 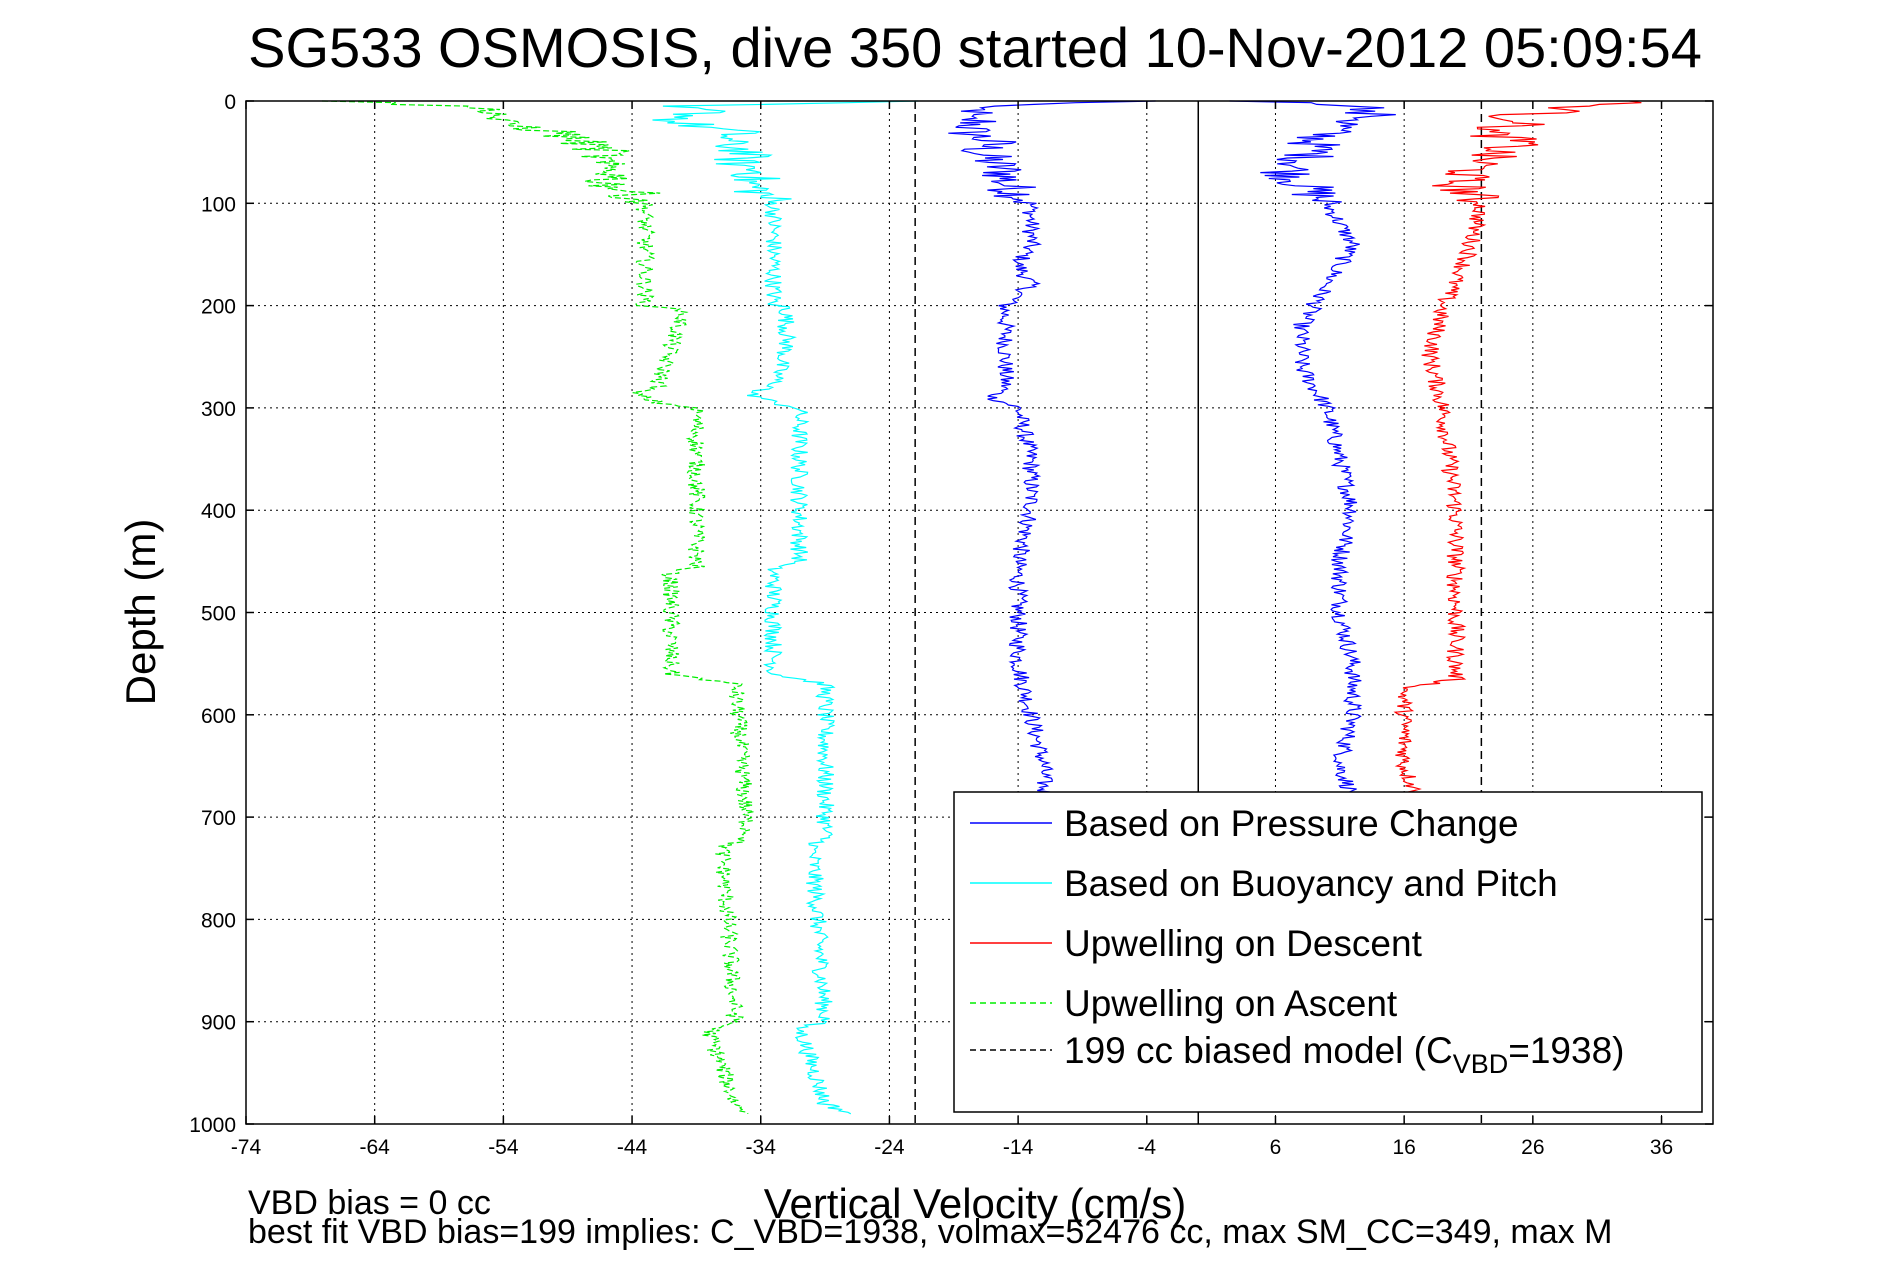 I want to click on legend-label-text: Based on Pressure Change, so click(x=1291, y=823).